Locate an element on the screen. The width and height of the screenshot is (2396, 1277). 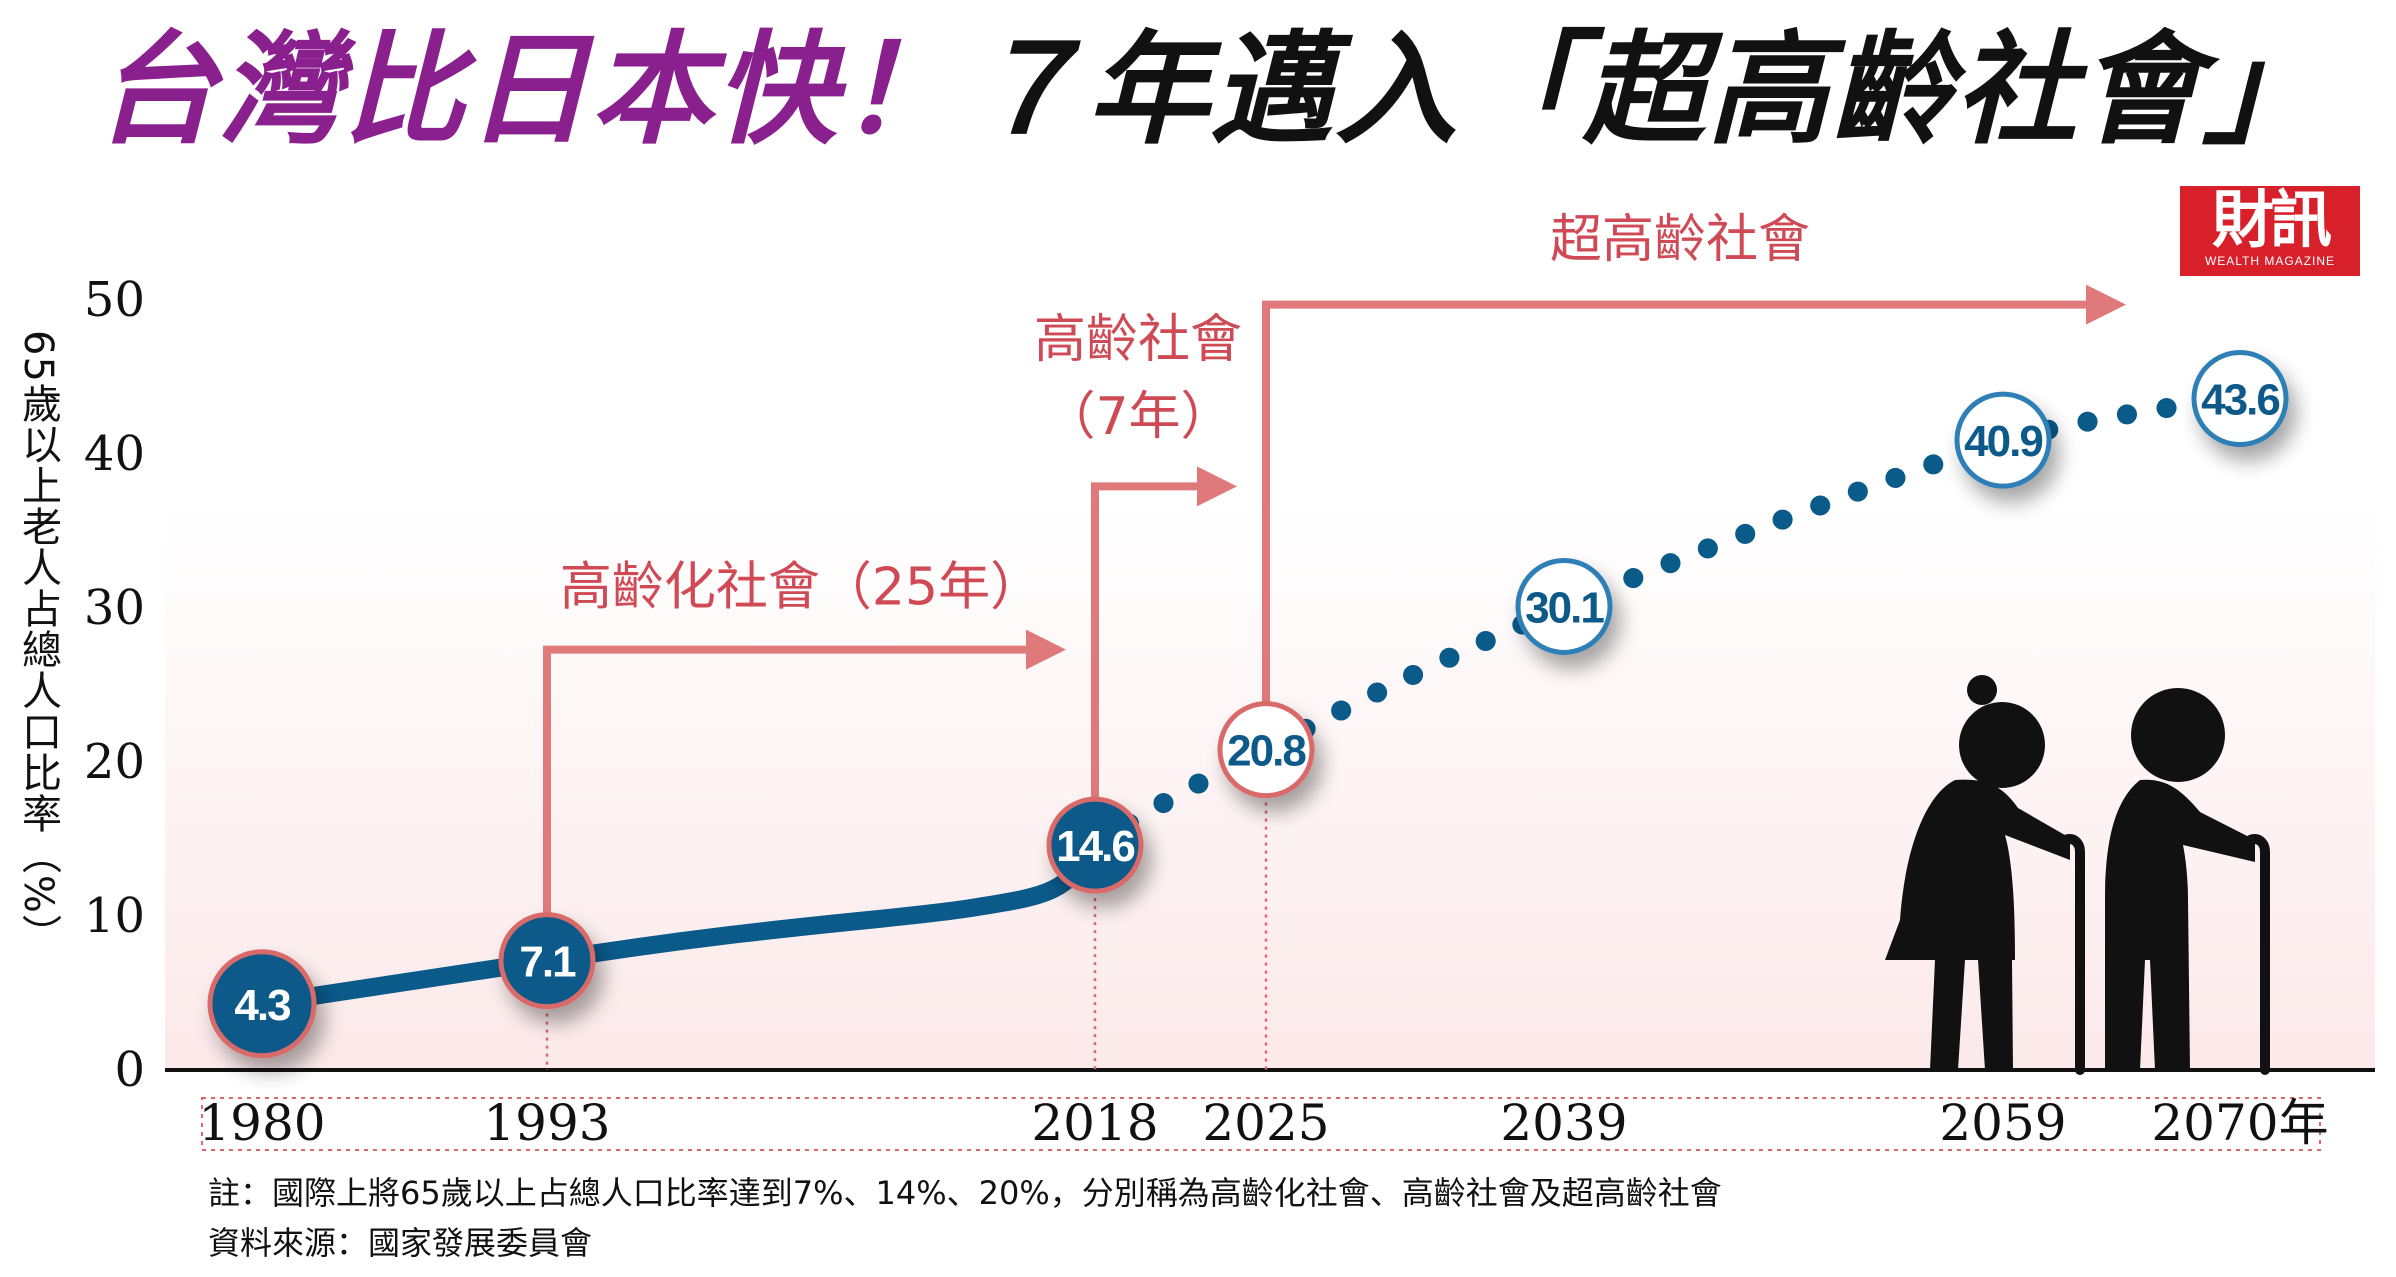
data-point: 40.9 is located at coordinates (2003, 440).